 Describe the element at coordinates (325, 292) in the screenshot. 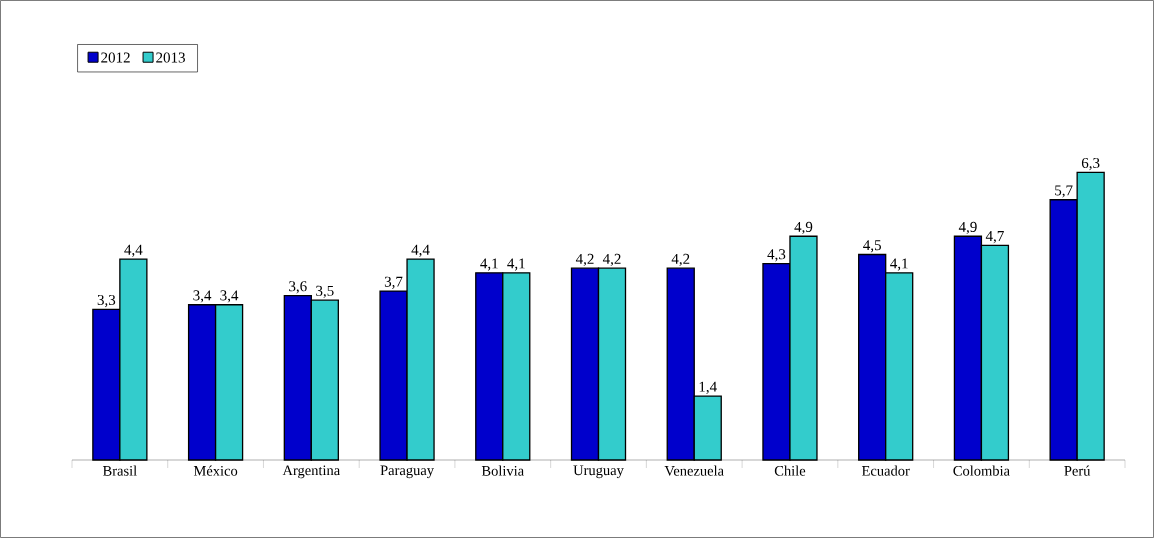

I see `data-label: 3,5` at that location.